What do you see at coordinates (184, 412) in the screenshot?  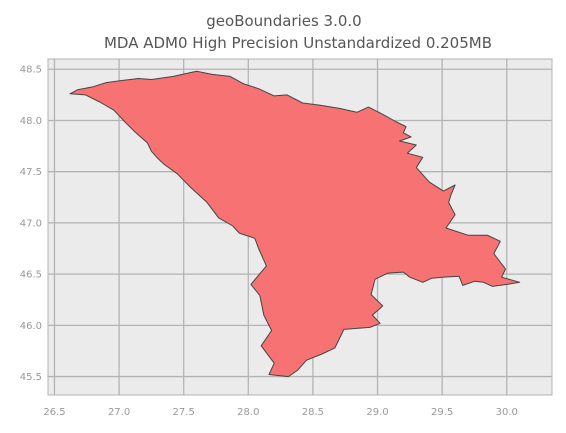 I see `x-tick-label: 27.5` at bounding box center [184, 412].